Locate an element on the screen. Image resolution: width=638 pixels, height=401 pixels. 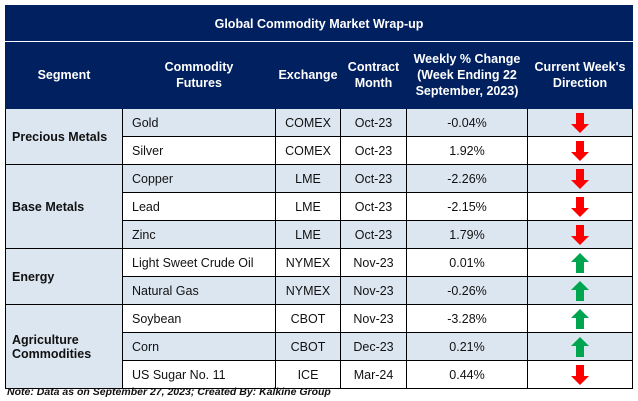
table-row: US Sugar No. 11 ICE Mar-24 0.44% is located at coordinates (320, 374).